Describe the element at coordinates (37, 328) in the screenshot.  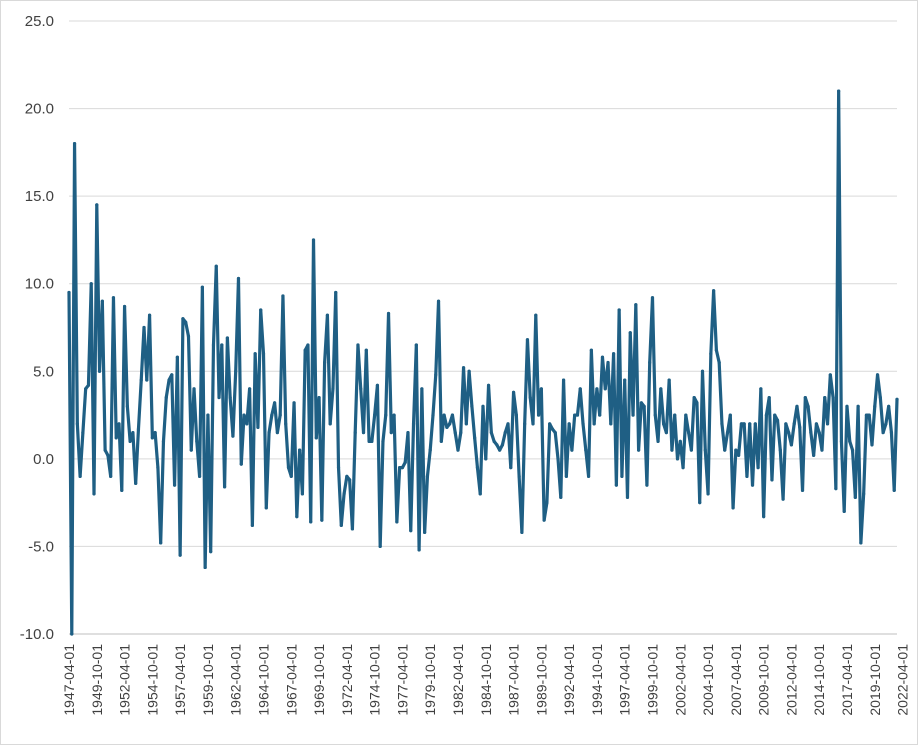
I see `y-axis-tick-labels: -10.0 -5.0 0.0 5.0 10.0 15.0 20.0 25.0` at that location.